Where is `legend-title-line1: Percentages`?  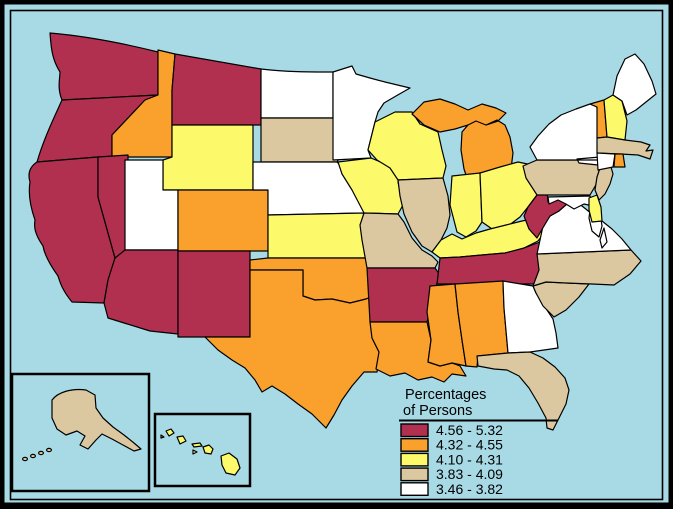
legend-title-line1: Percentages is located at coordinates (445, 395).